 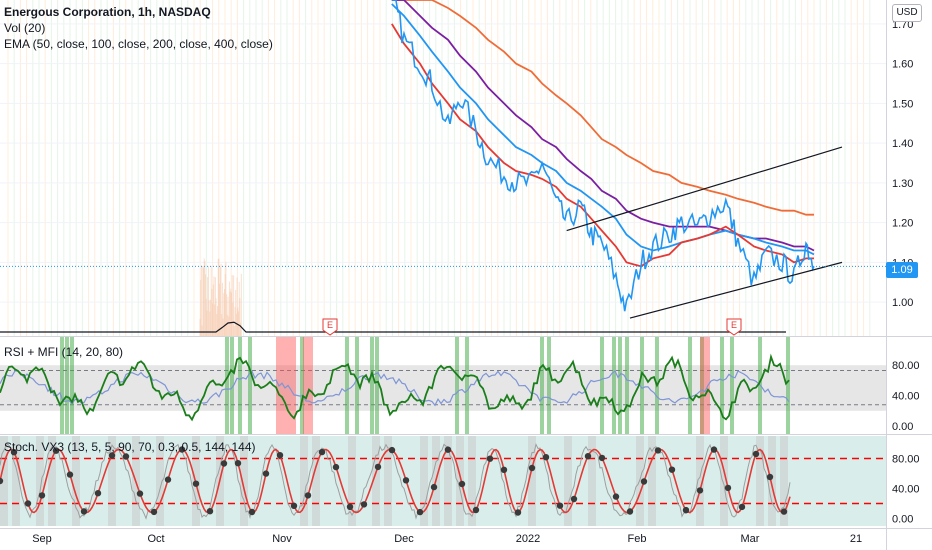 I want to click on last-price-tag: 1.09, so click(x=902, y=270).